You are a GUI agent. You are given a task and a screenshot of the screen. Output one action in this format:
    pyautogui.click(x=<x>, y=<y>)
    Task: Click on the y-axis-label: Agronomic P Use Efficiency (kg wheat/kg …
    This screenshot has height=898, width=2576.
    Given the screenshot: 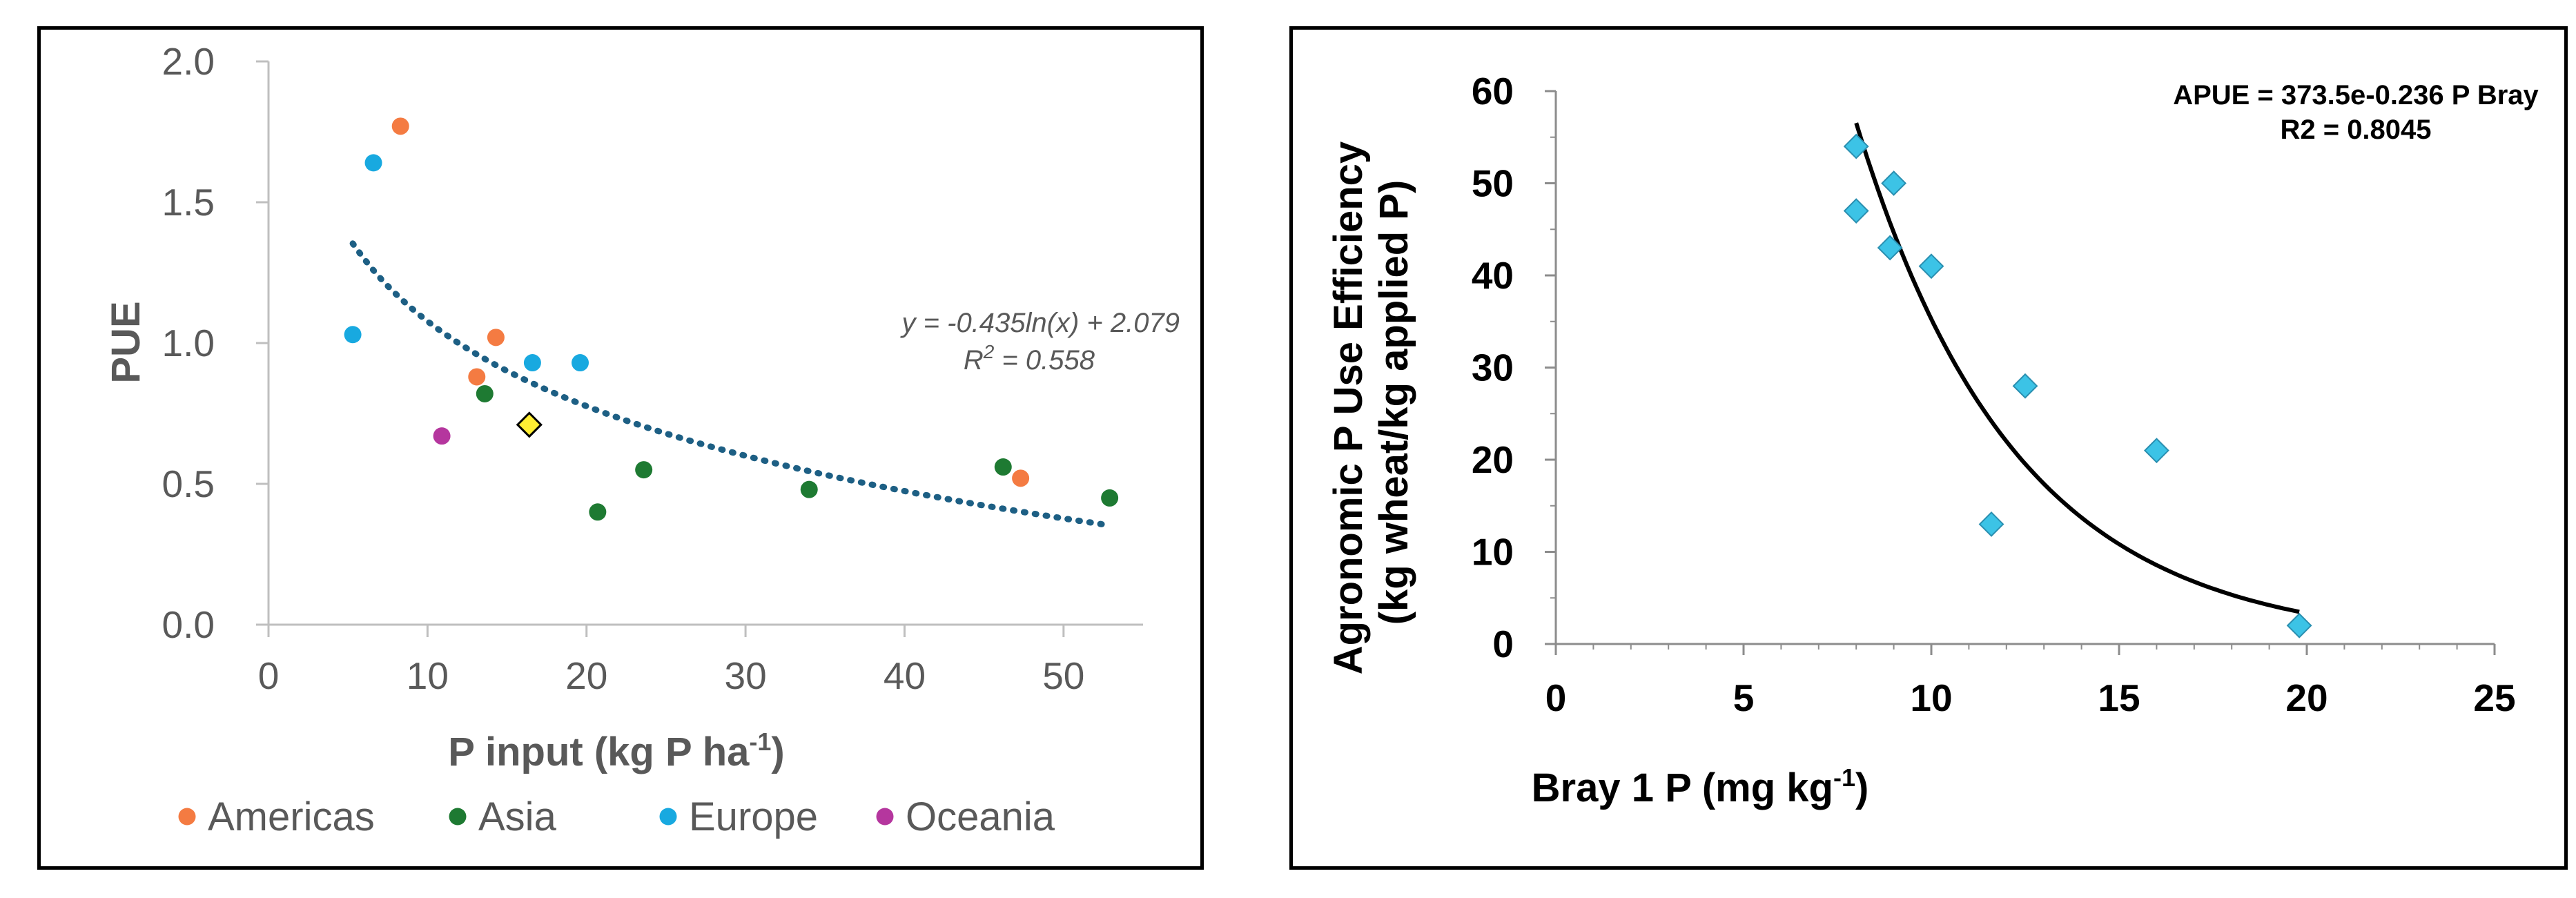 What is the action you would take?
    pyautogui.click(x=1371, y=402)
    